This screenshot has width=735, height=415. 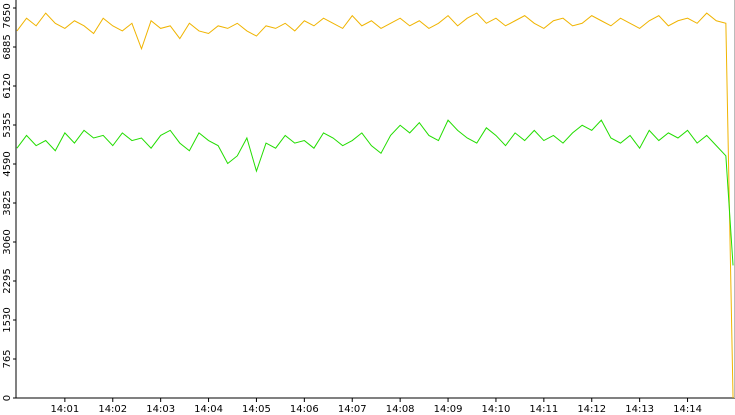 I want to click on x-tick-label: 14:09, so click(x=448, y=409).